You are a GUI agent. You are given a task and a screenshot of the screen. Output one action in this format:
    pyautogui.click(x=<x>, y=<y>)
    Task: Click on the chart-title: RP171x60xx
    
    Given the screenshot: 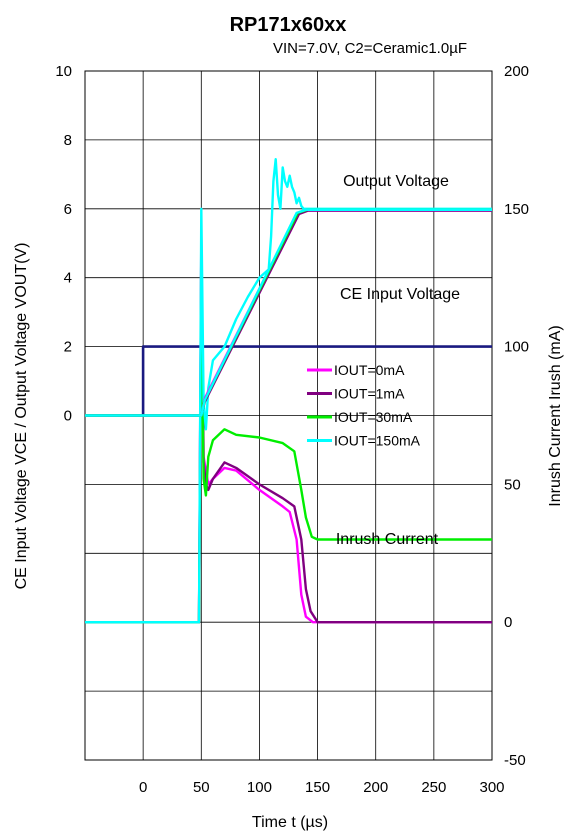 What is the action you would take?
    pyautogui.click(x=288, y=25)
    